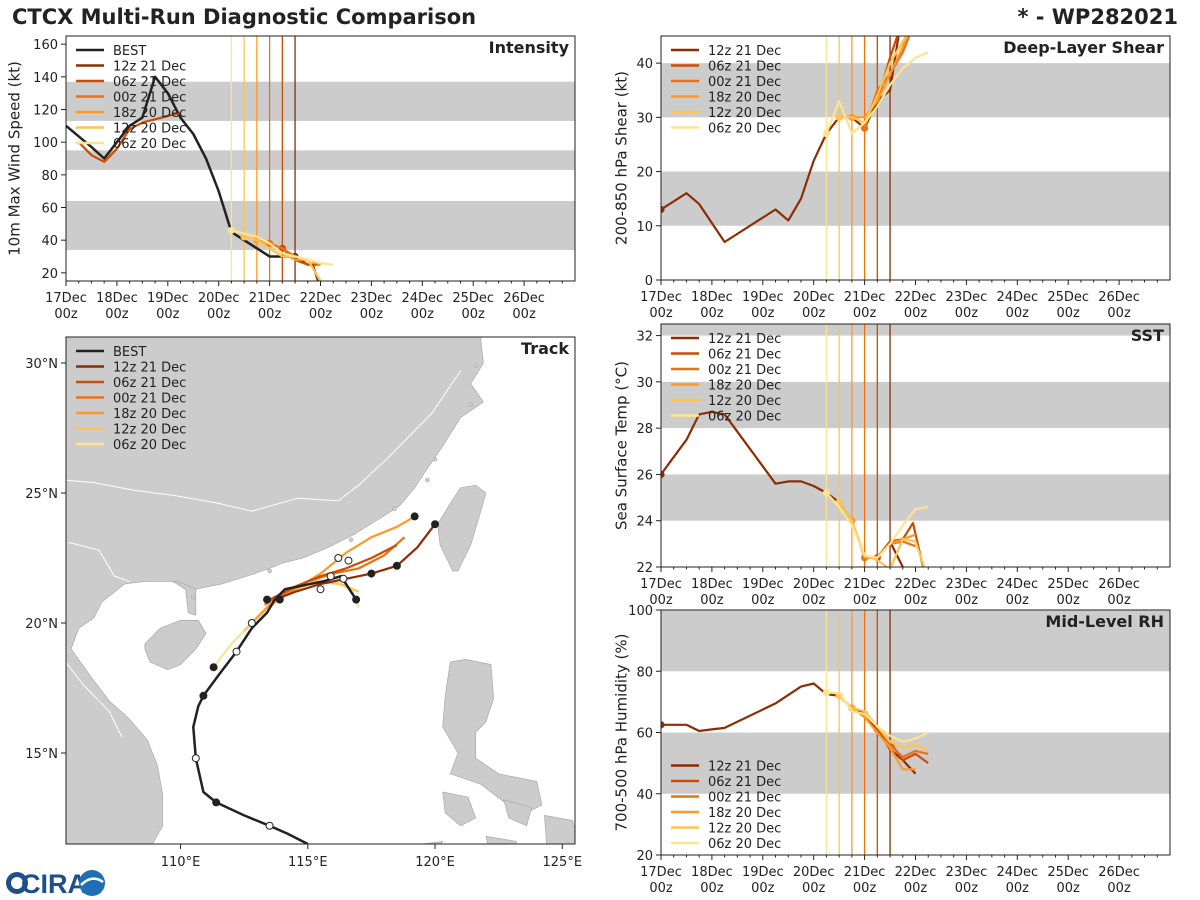 Image resolution: width=1200 pixels, height=900 pixels. Describe the element at coordinates (916, 872) in the screenshot. I see `rh-xtick-label: 22Dec` at that location.